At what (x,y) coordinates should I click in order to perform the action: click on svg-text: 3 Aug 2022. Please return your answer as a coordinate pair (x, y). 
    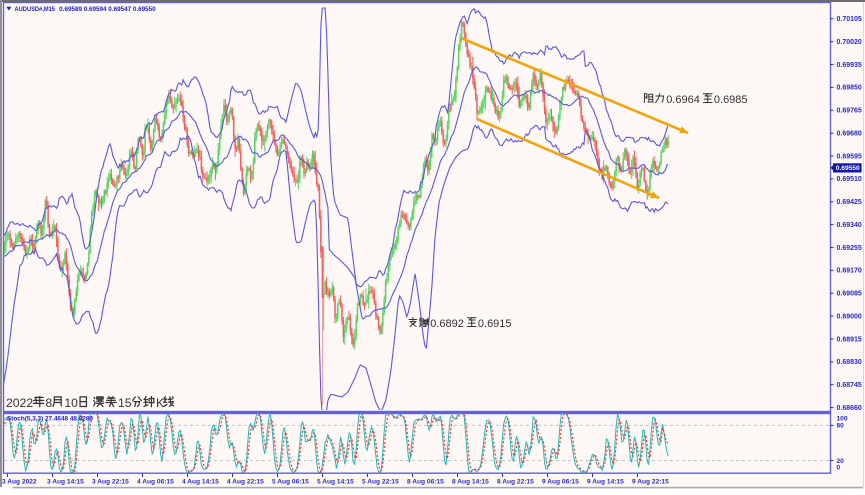
    Looking at the image, I should click on (19, 482).